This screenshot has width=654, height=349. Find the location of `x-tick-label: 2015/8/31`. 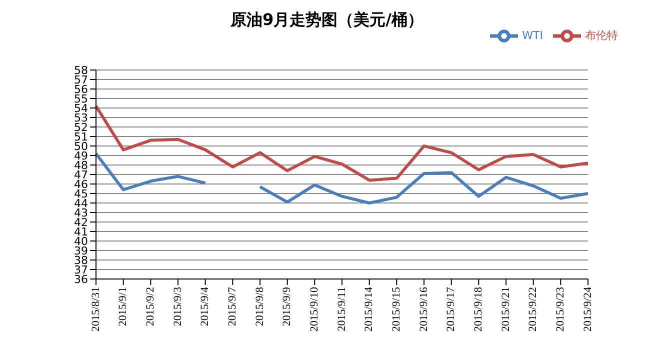

x-tick-label: 2015/8/31 is located at coordinates (96, 309).